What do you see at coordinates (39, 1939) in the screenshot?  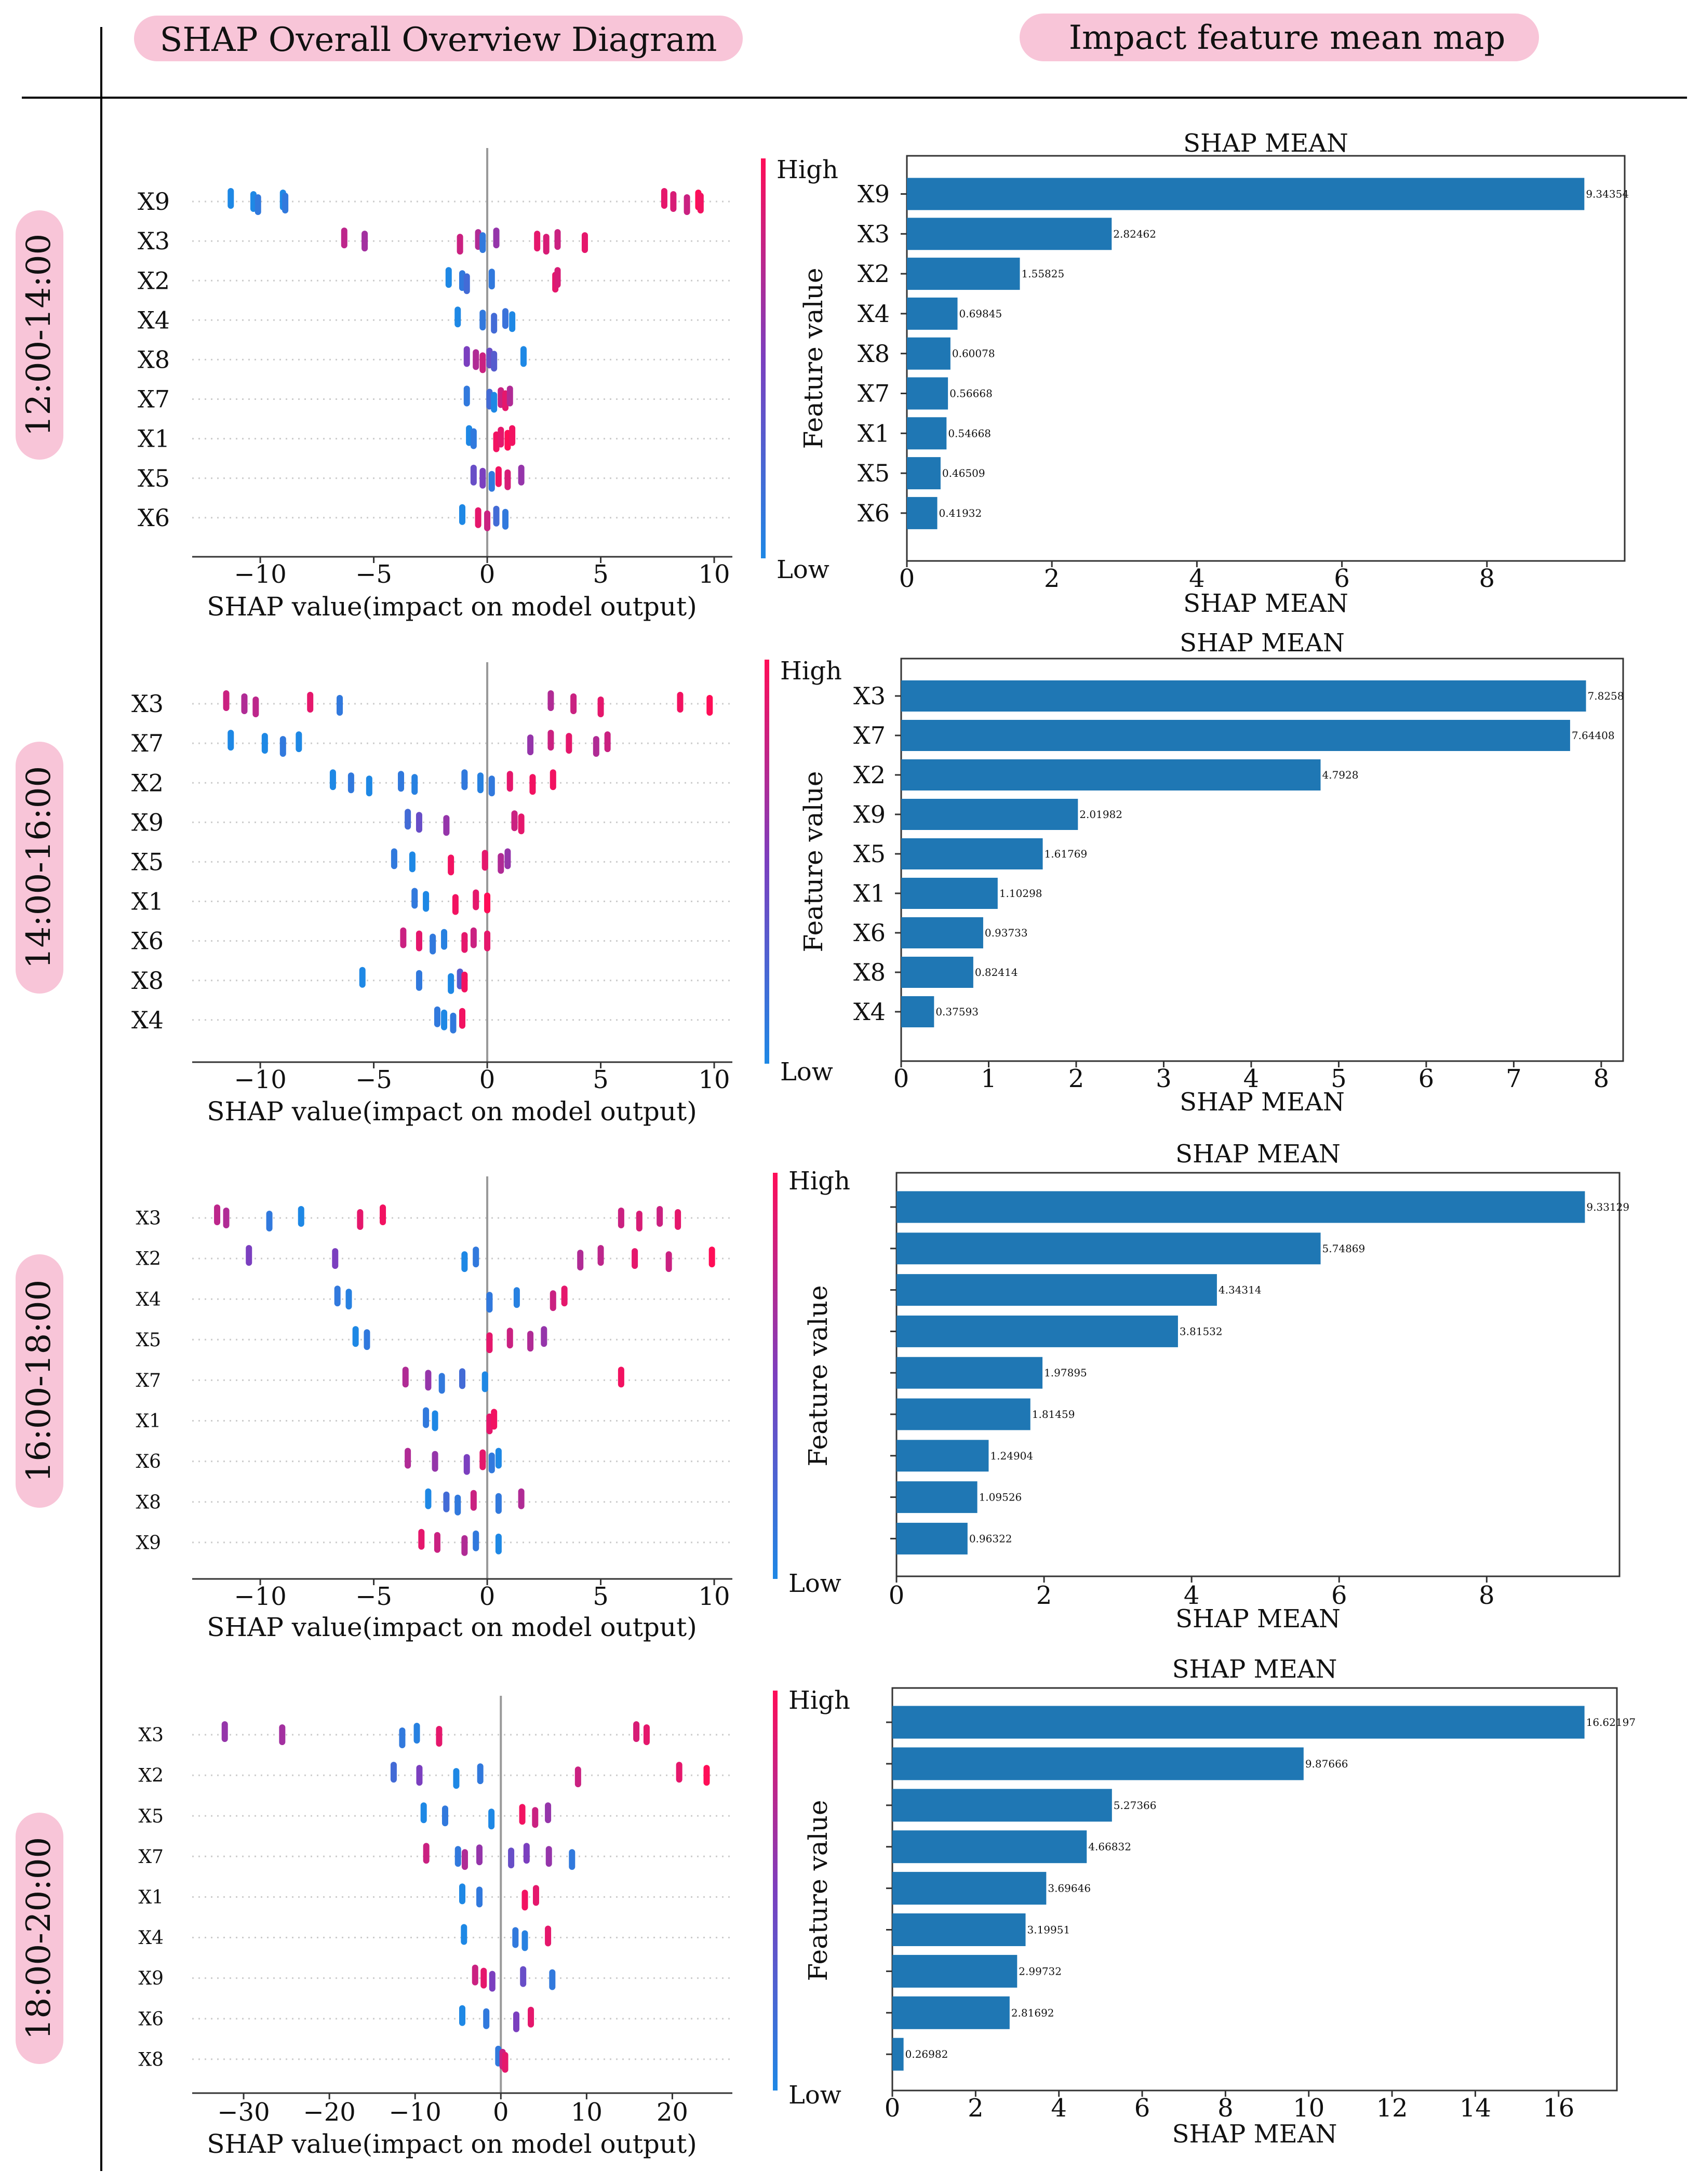 I see `time-label-4: 18:00-20:00` at bounding box center [39, 1939].